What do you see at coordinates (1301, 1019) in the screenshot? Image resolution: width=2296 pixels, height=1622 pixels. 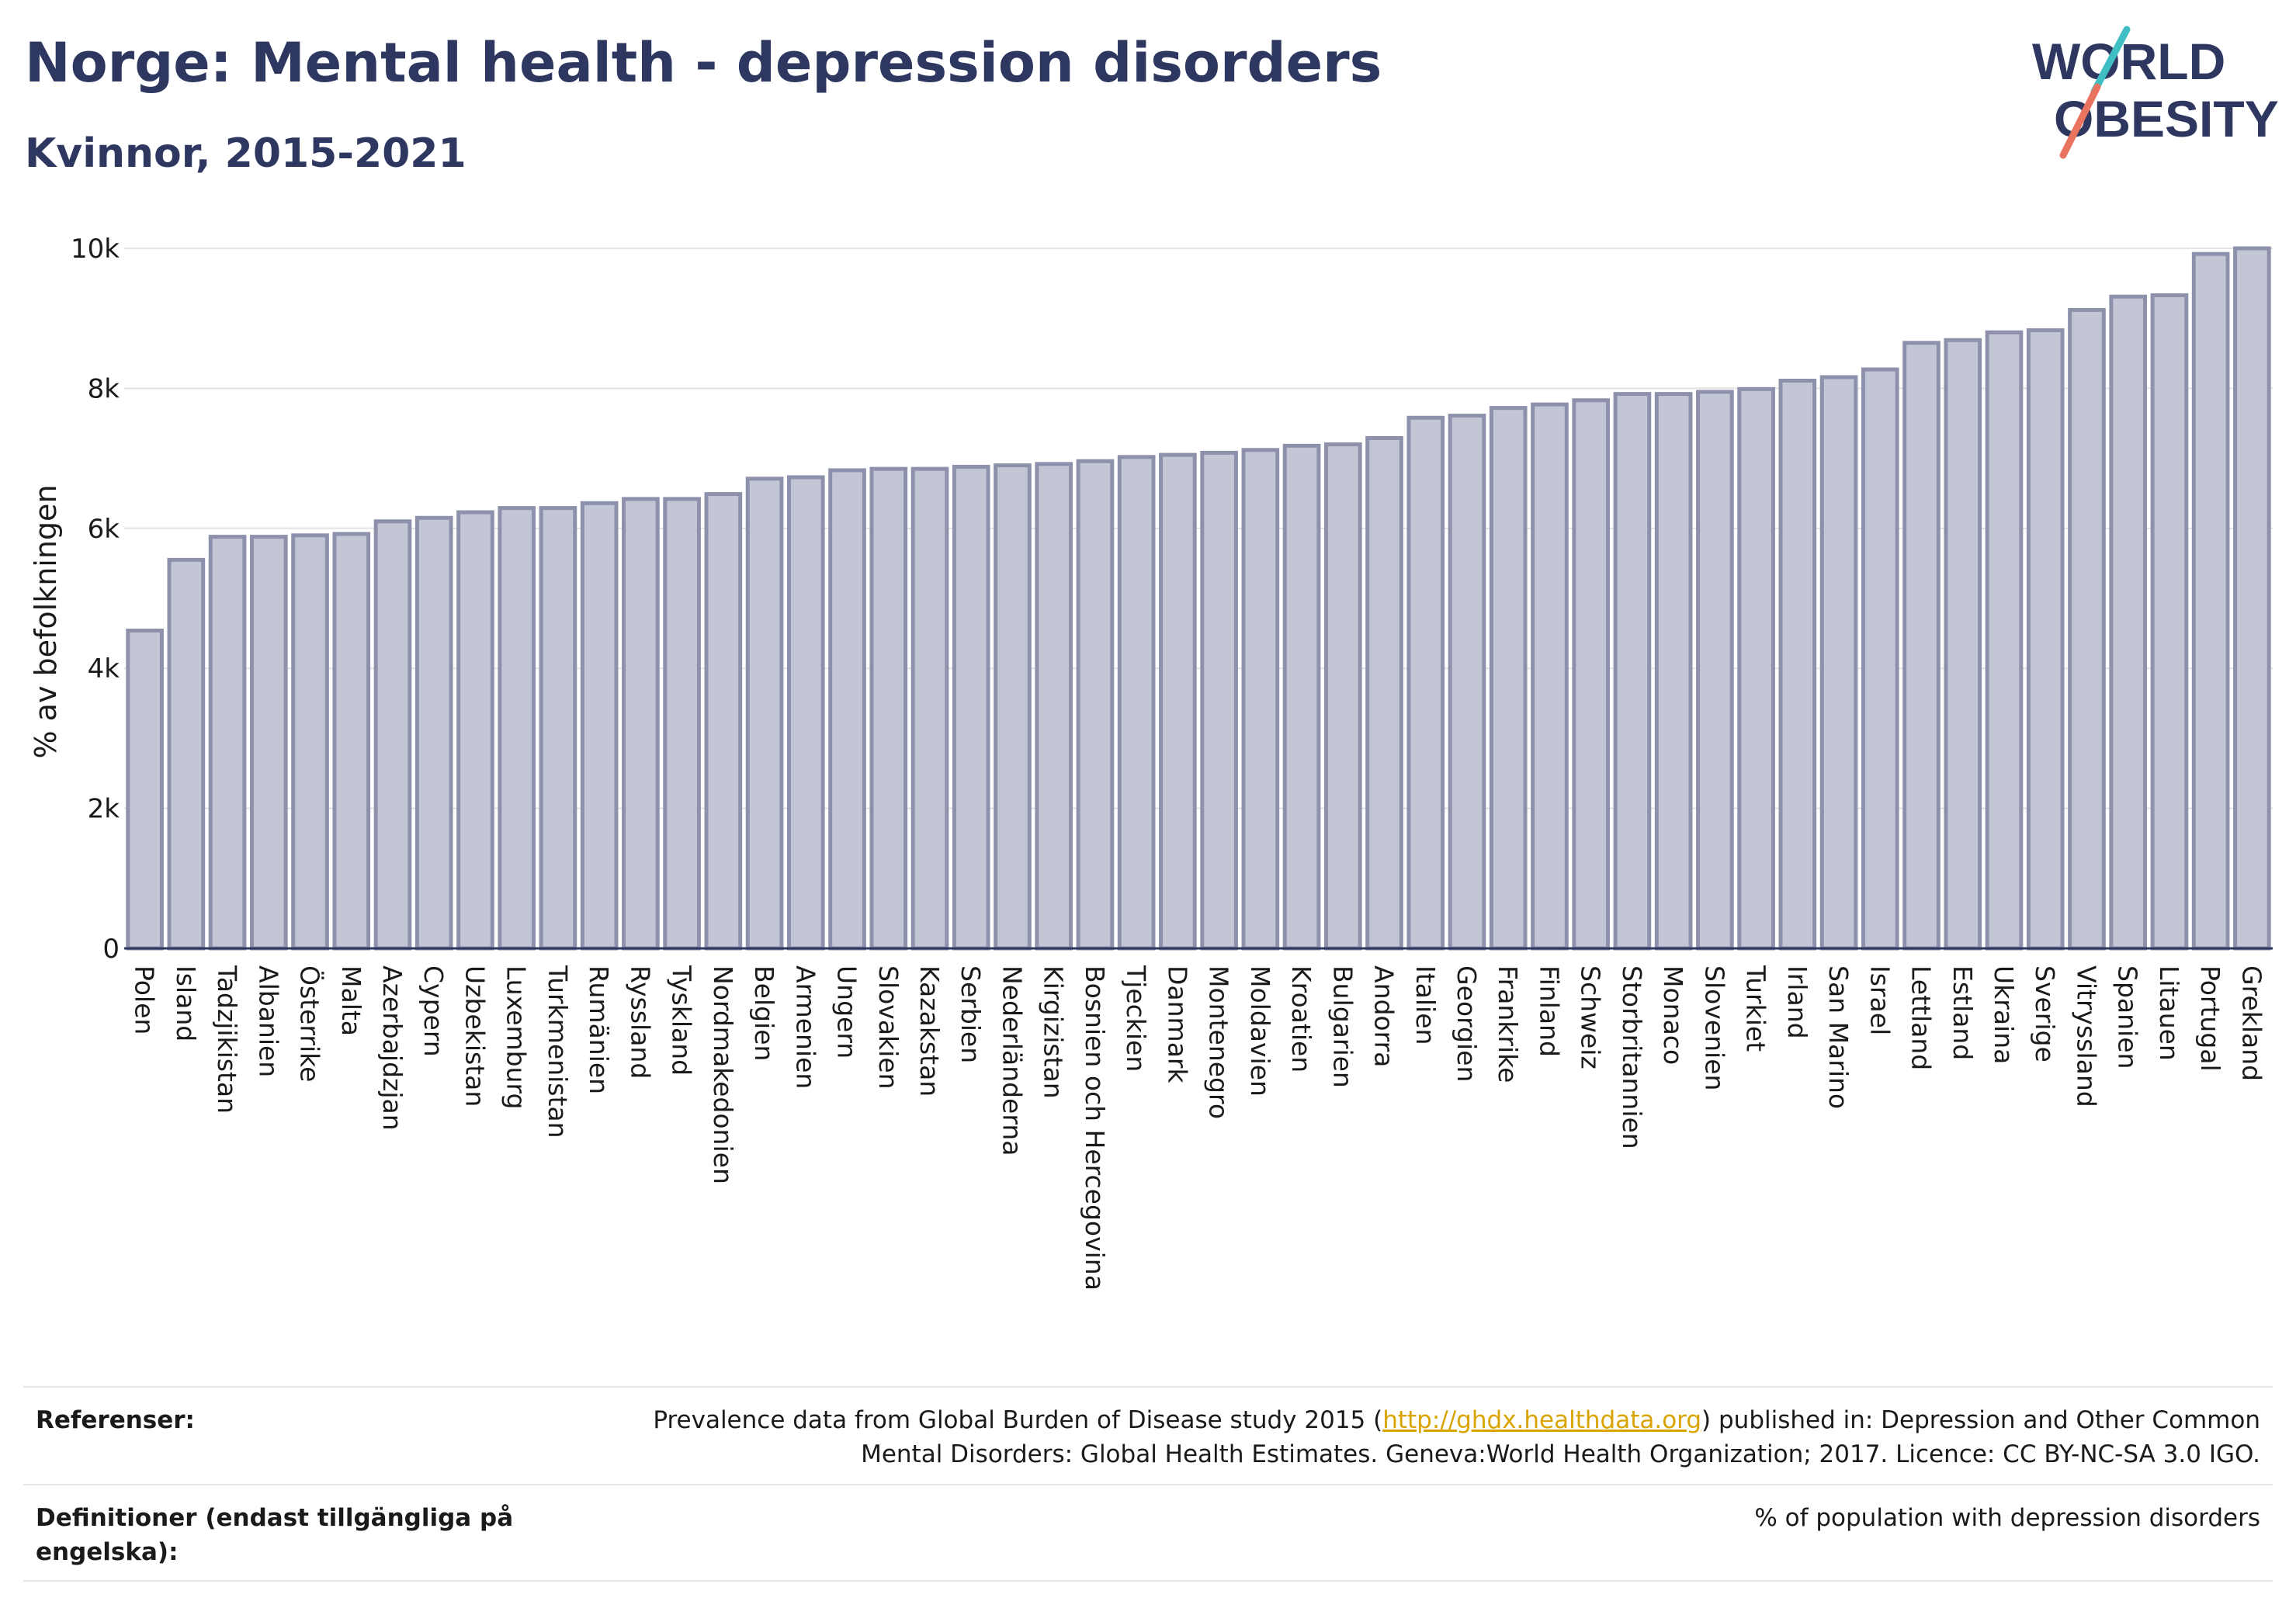 I see `x-tick-label: Kroatien` at bounding box center [1301, 1019].